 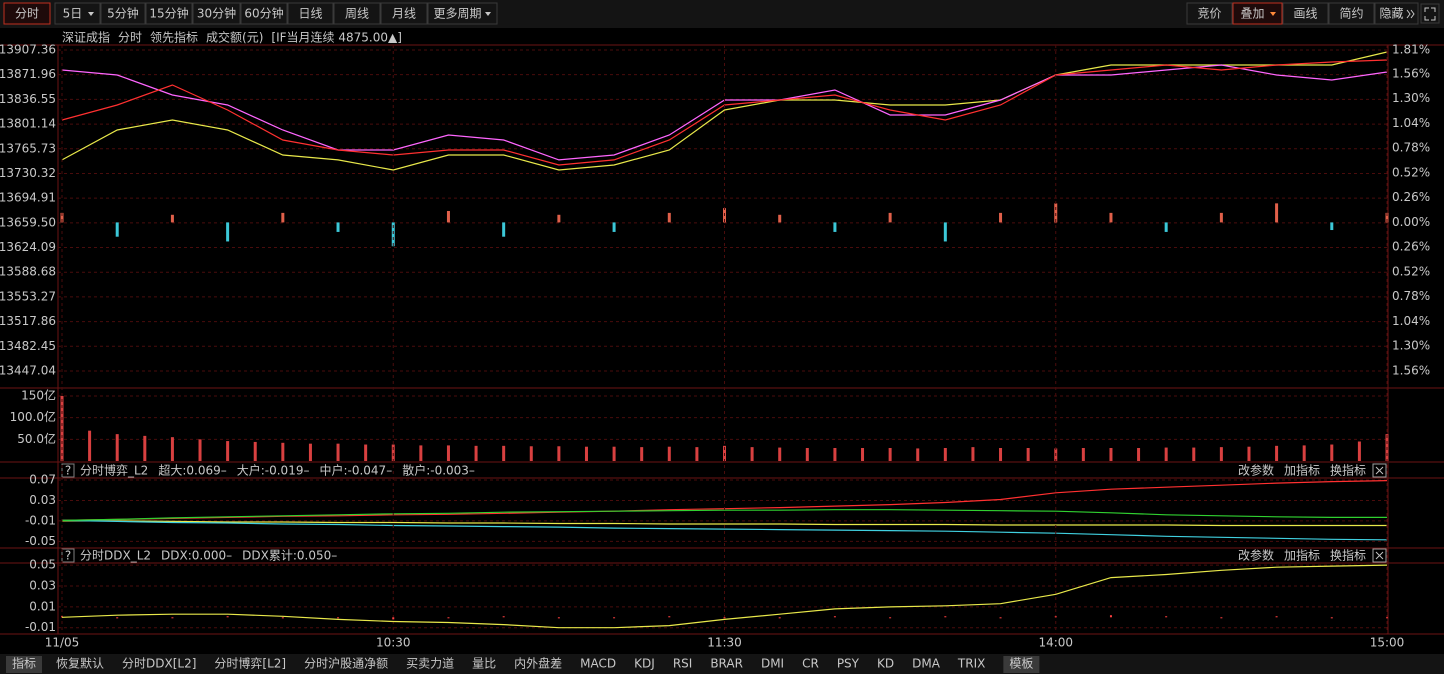 What do you see at coordinates (971, 664) in the screenshot?
I see `bottom-tab: TRIX` at bounding box center [971, 664].